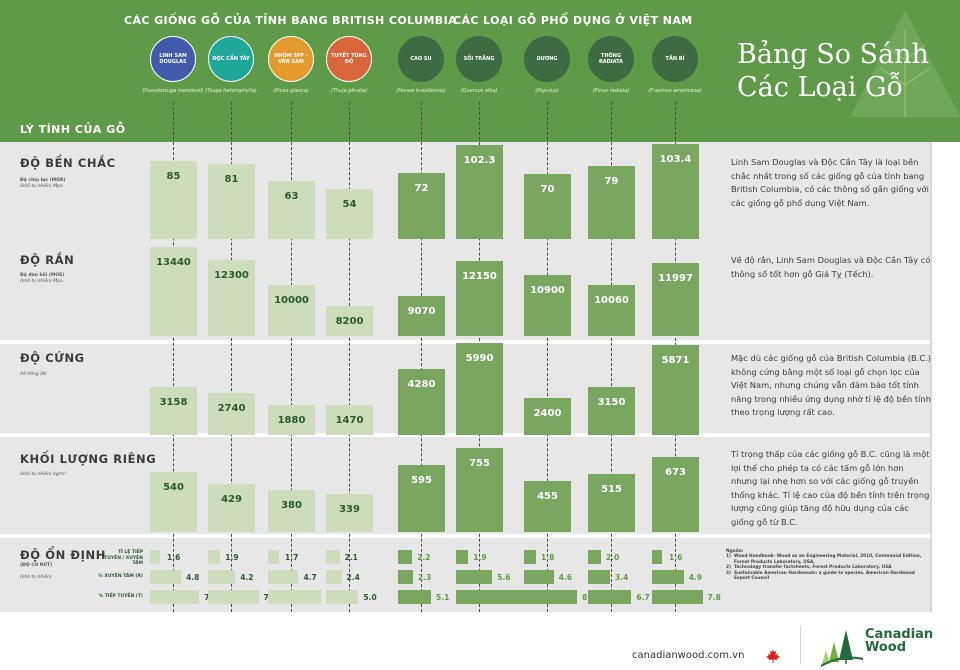  Describe the element at coordinates (231, 59) in the screenshot. I see `species-badge: ĐỘC CẦN TÂY` at that location.